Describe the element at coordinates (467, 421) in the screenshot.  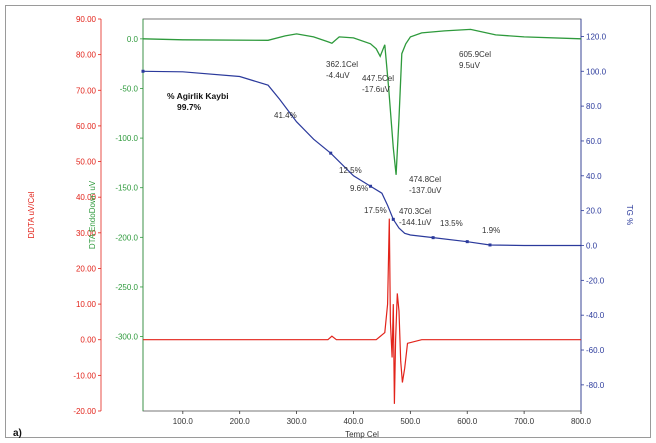
I see `x-tick-label: 600.0` at that location.